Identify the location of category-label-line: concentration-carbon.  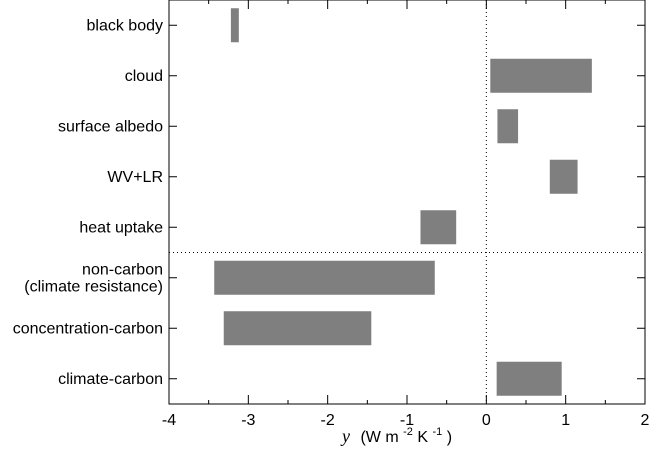
(88, 328).